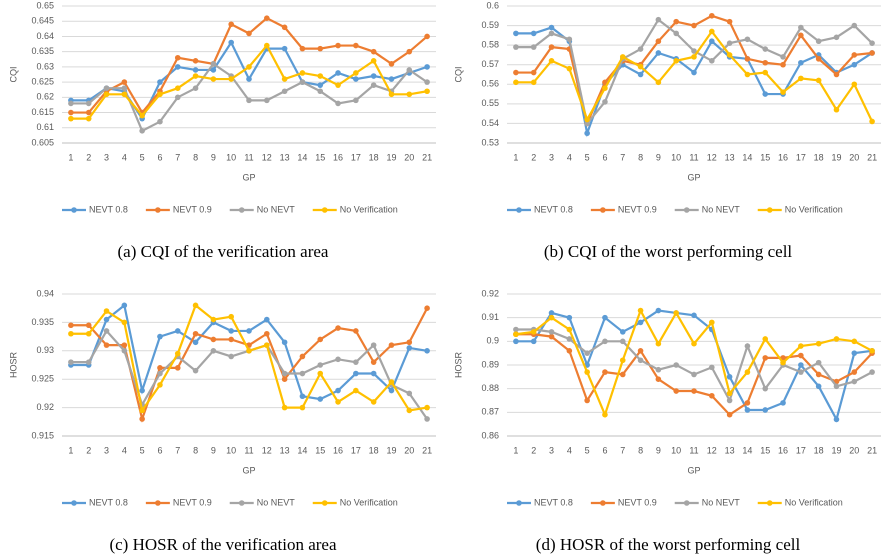 Image resolution: width=886 pixels, height=558 pixels. I want to click on x-tick-label: 12, so click(712, 450).